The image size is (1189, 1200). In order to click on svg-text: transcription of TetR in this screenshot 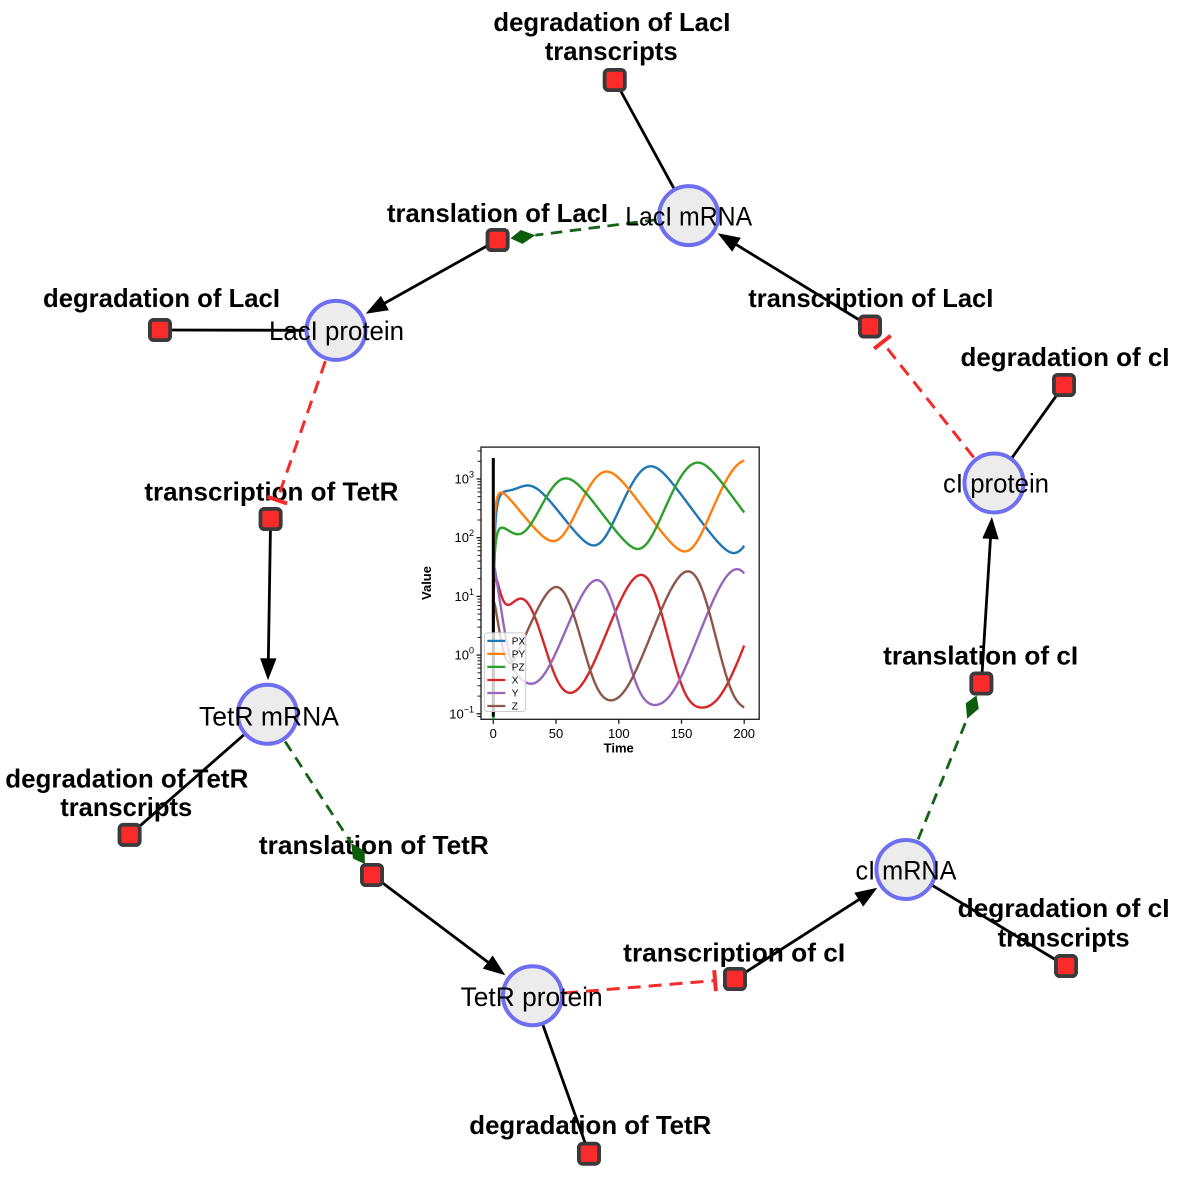, I will do `click(271, 491)`.